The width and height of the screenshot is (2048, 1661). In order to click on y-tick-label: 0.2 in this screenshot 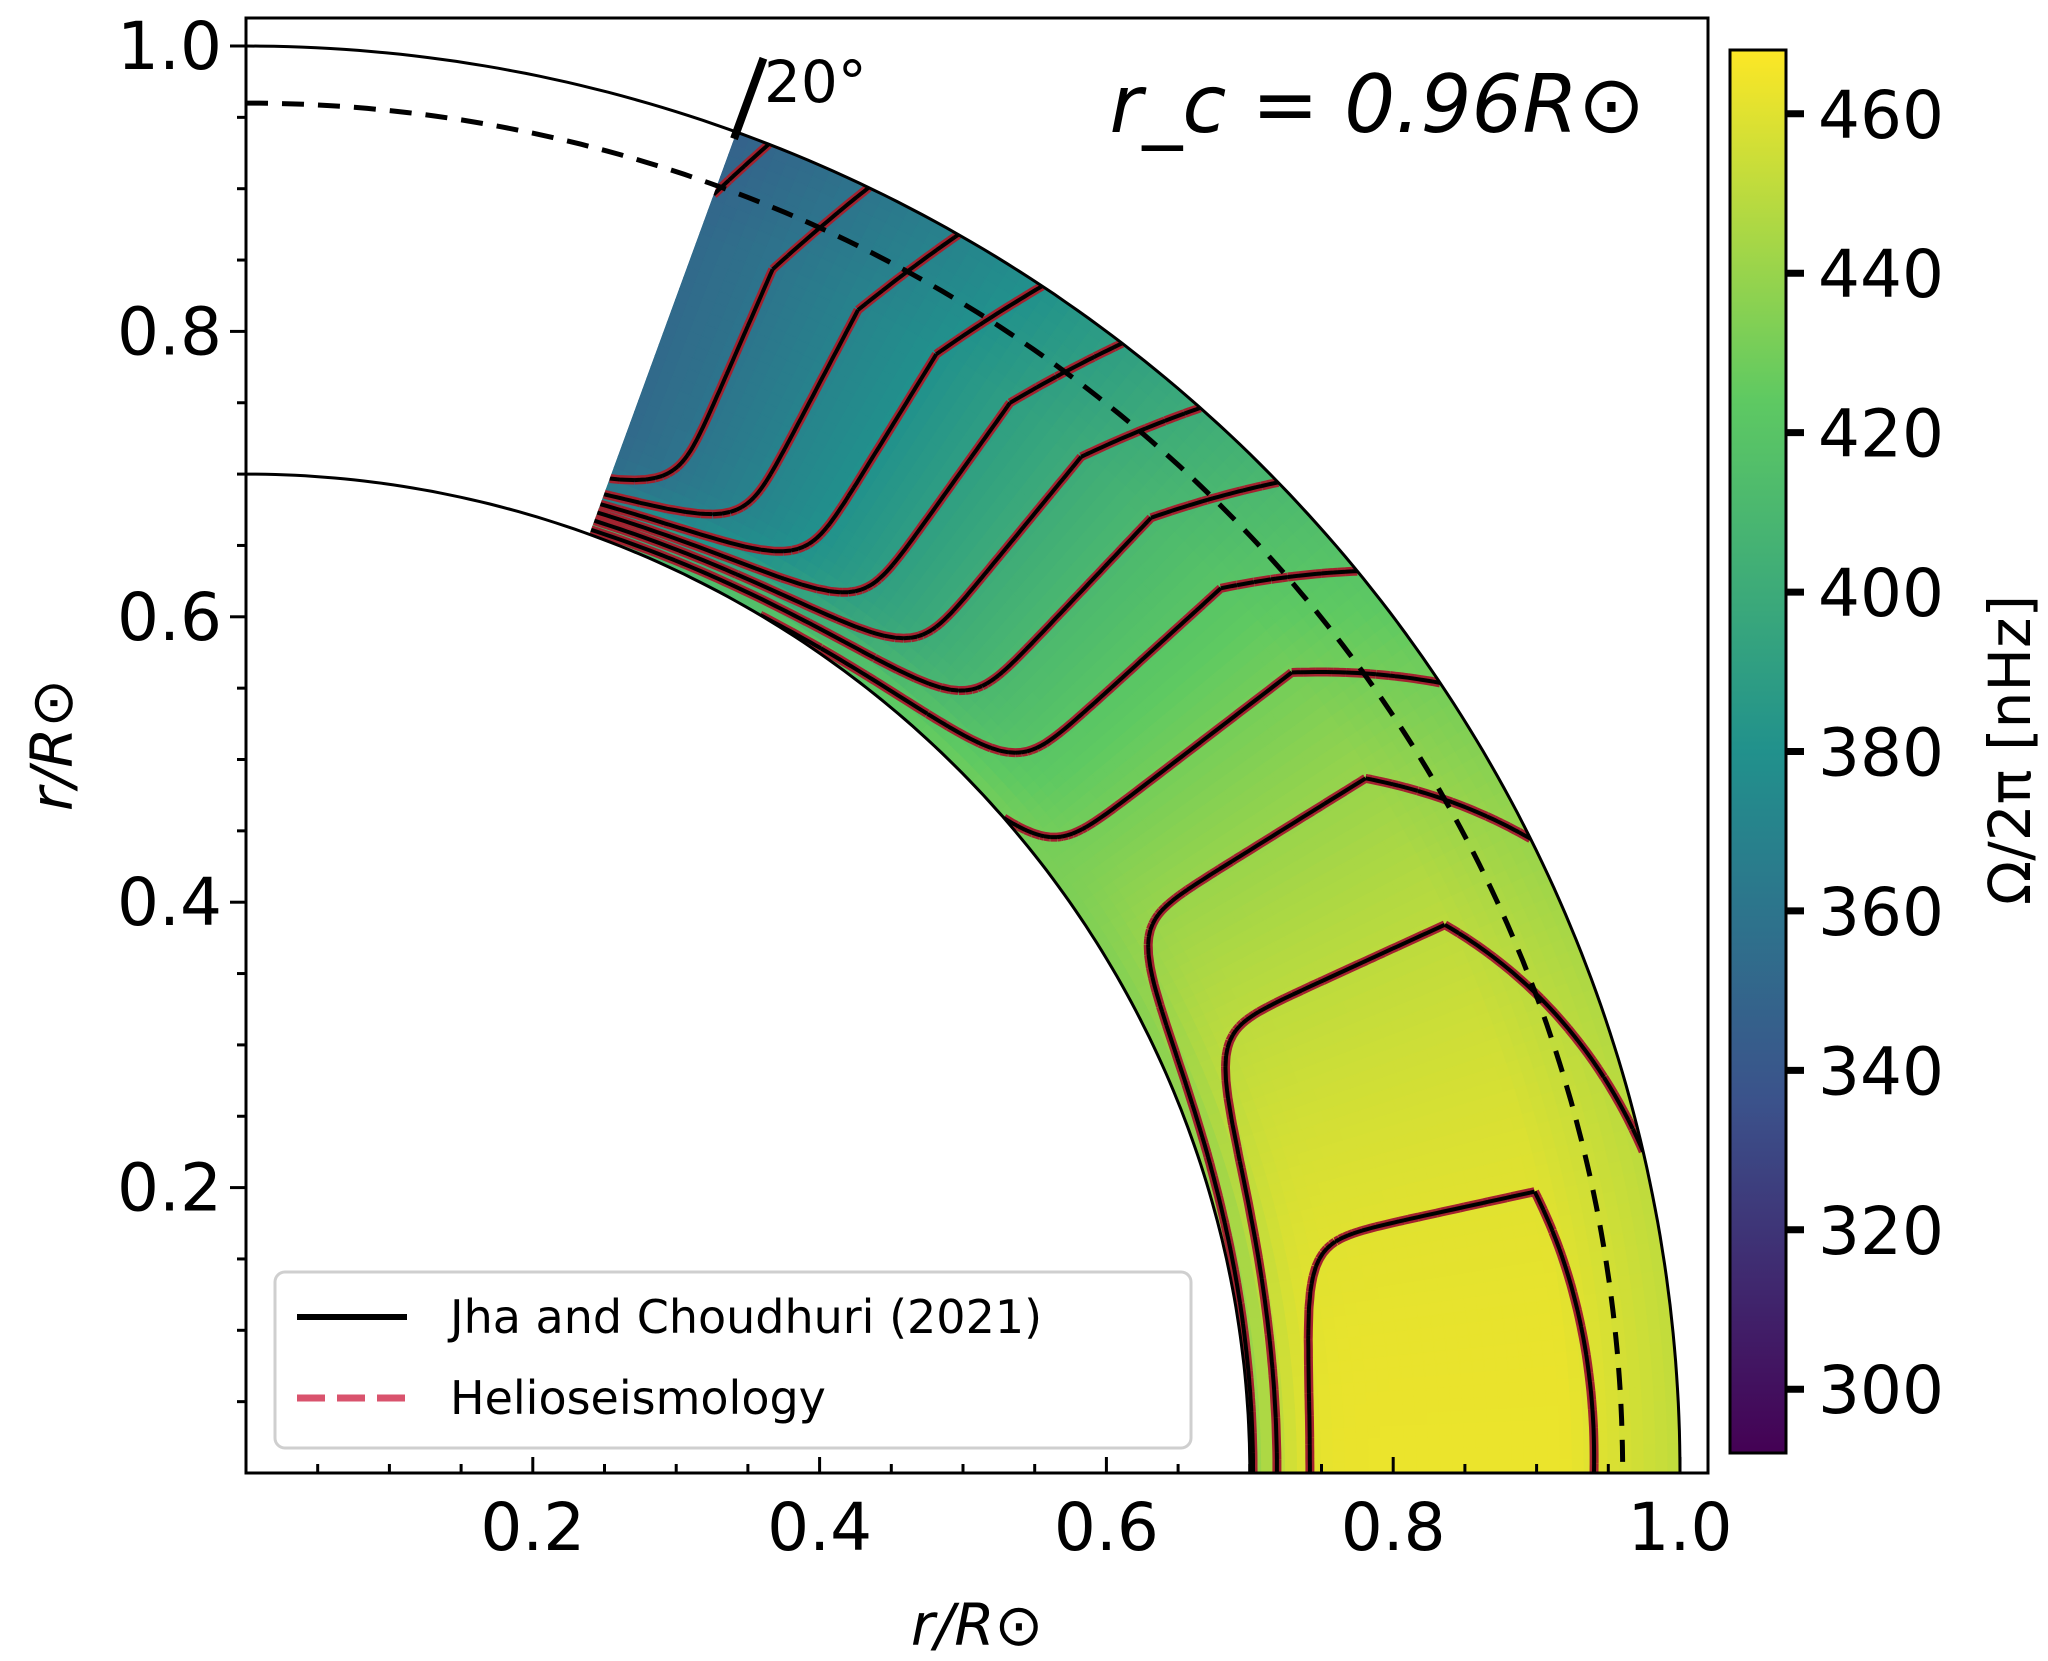, I will do `click(169, 1188)`.